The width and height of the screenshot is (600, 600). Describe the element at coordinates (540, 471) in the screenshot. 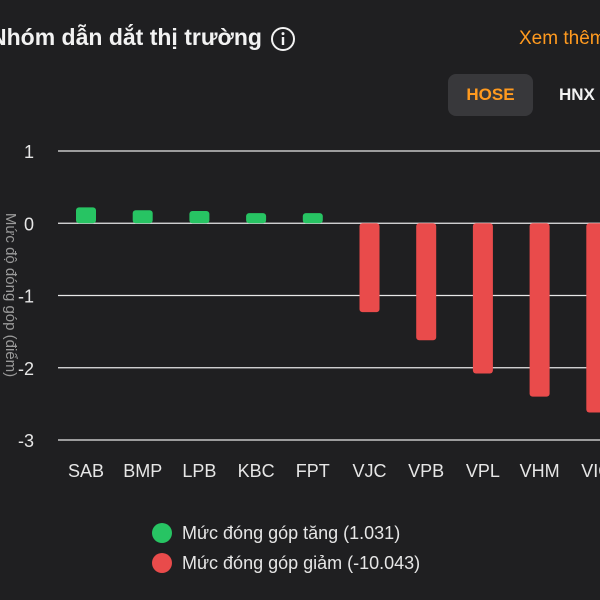

I see `x-tick-label: VHM` at that location.